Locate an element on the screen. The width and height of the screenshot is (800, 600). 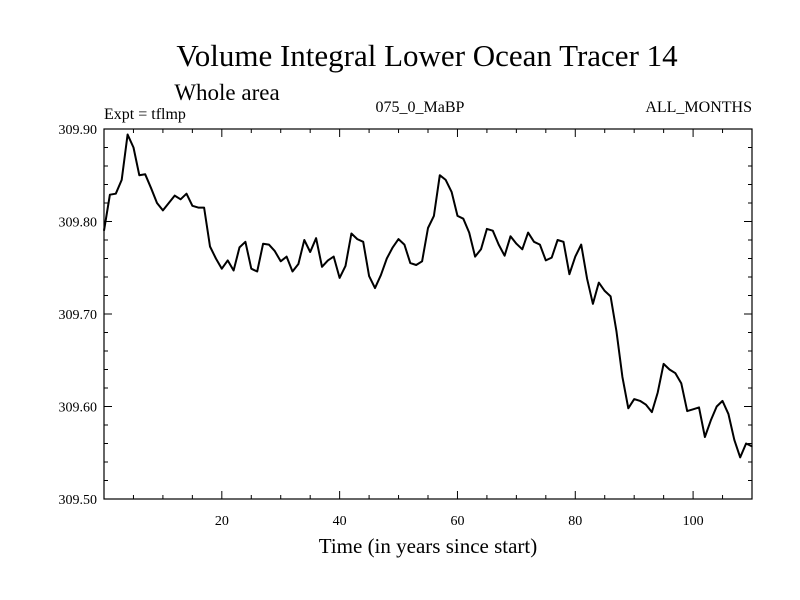
months-label: ALL_MONTHS is located at coordinates (698, 107).